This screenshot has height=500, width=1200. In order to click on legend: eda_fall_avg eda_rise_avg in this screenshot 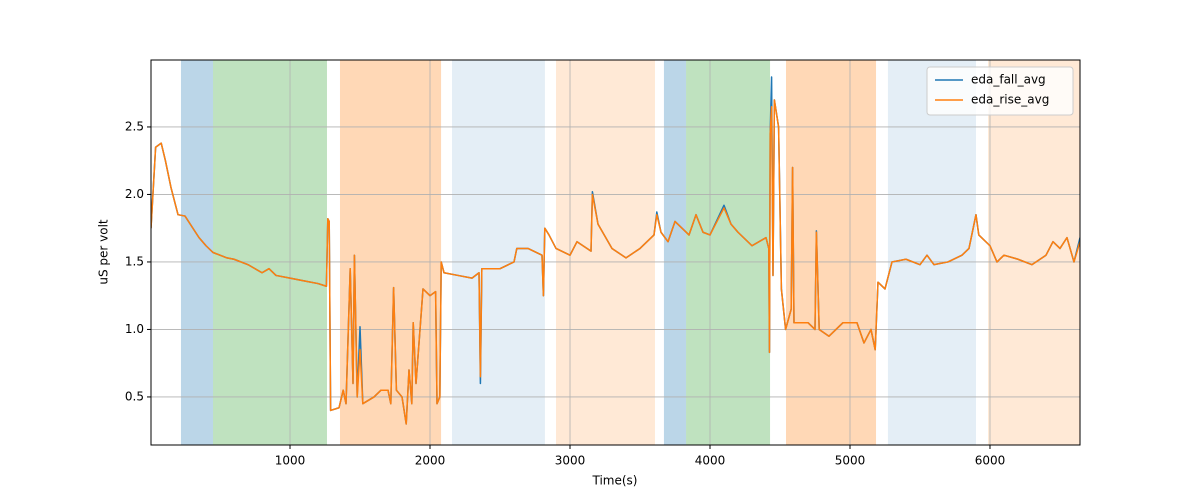, I will do `click(1000, 91)`.